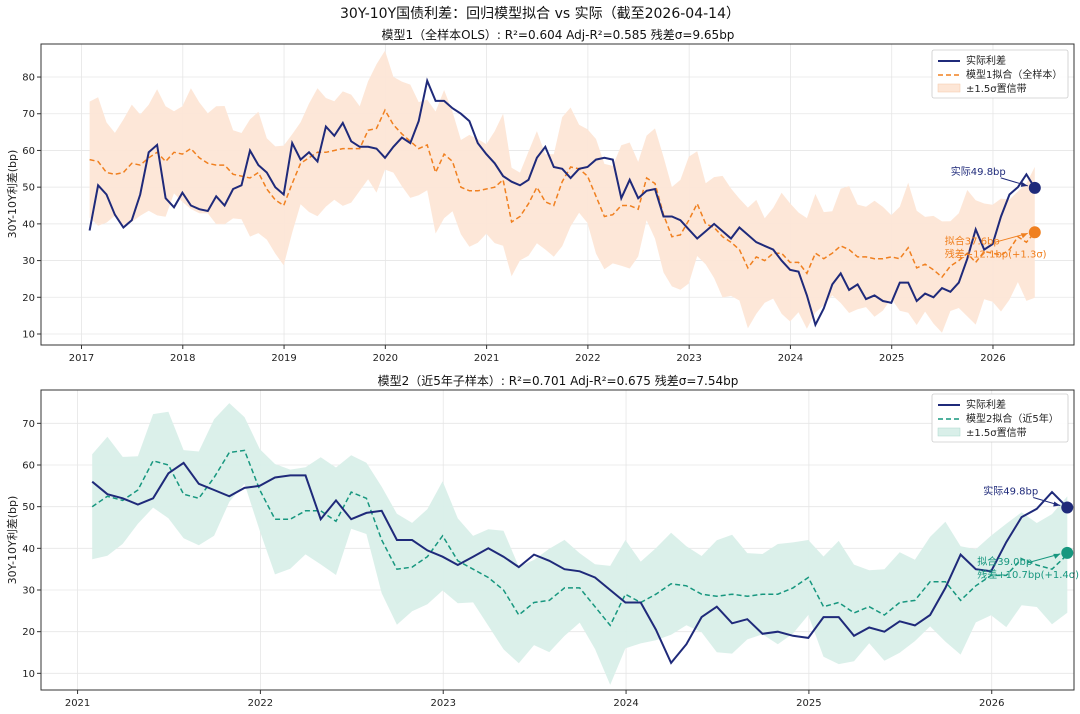 The width and height of the screenshot is (1080, 714). I want to click on panel1-actual-end-point, so click(1034, 187).